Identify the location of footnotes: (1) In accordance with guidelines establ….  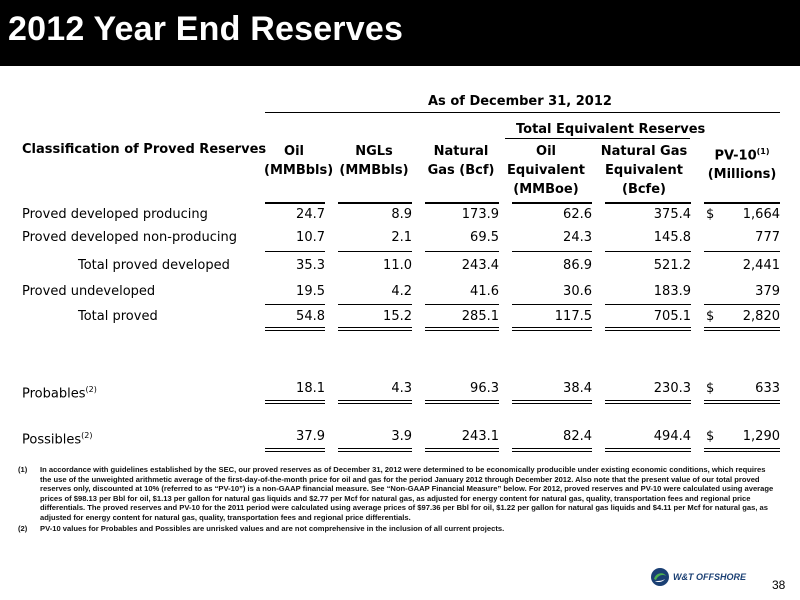
(398, 499).